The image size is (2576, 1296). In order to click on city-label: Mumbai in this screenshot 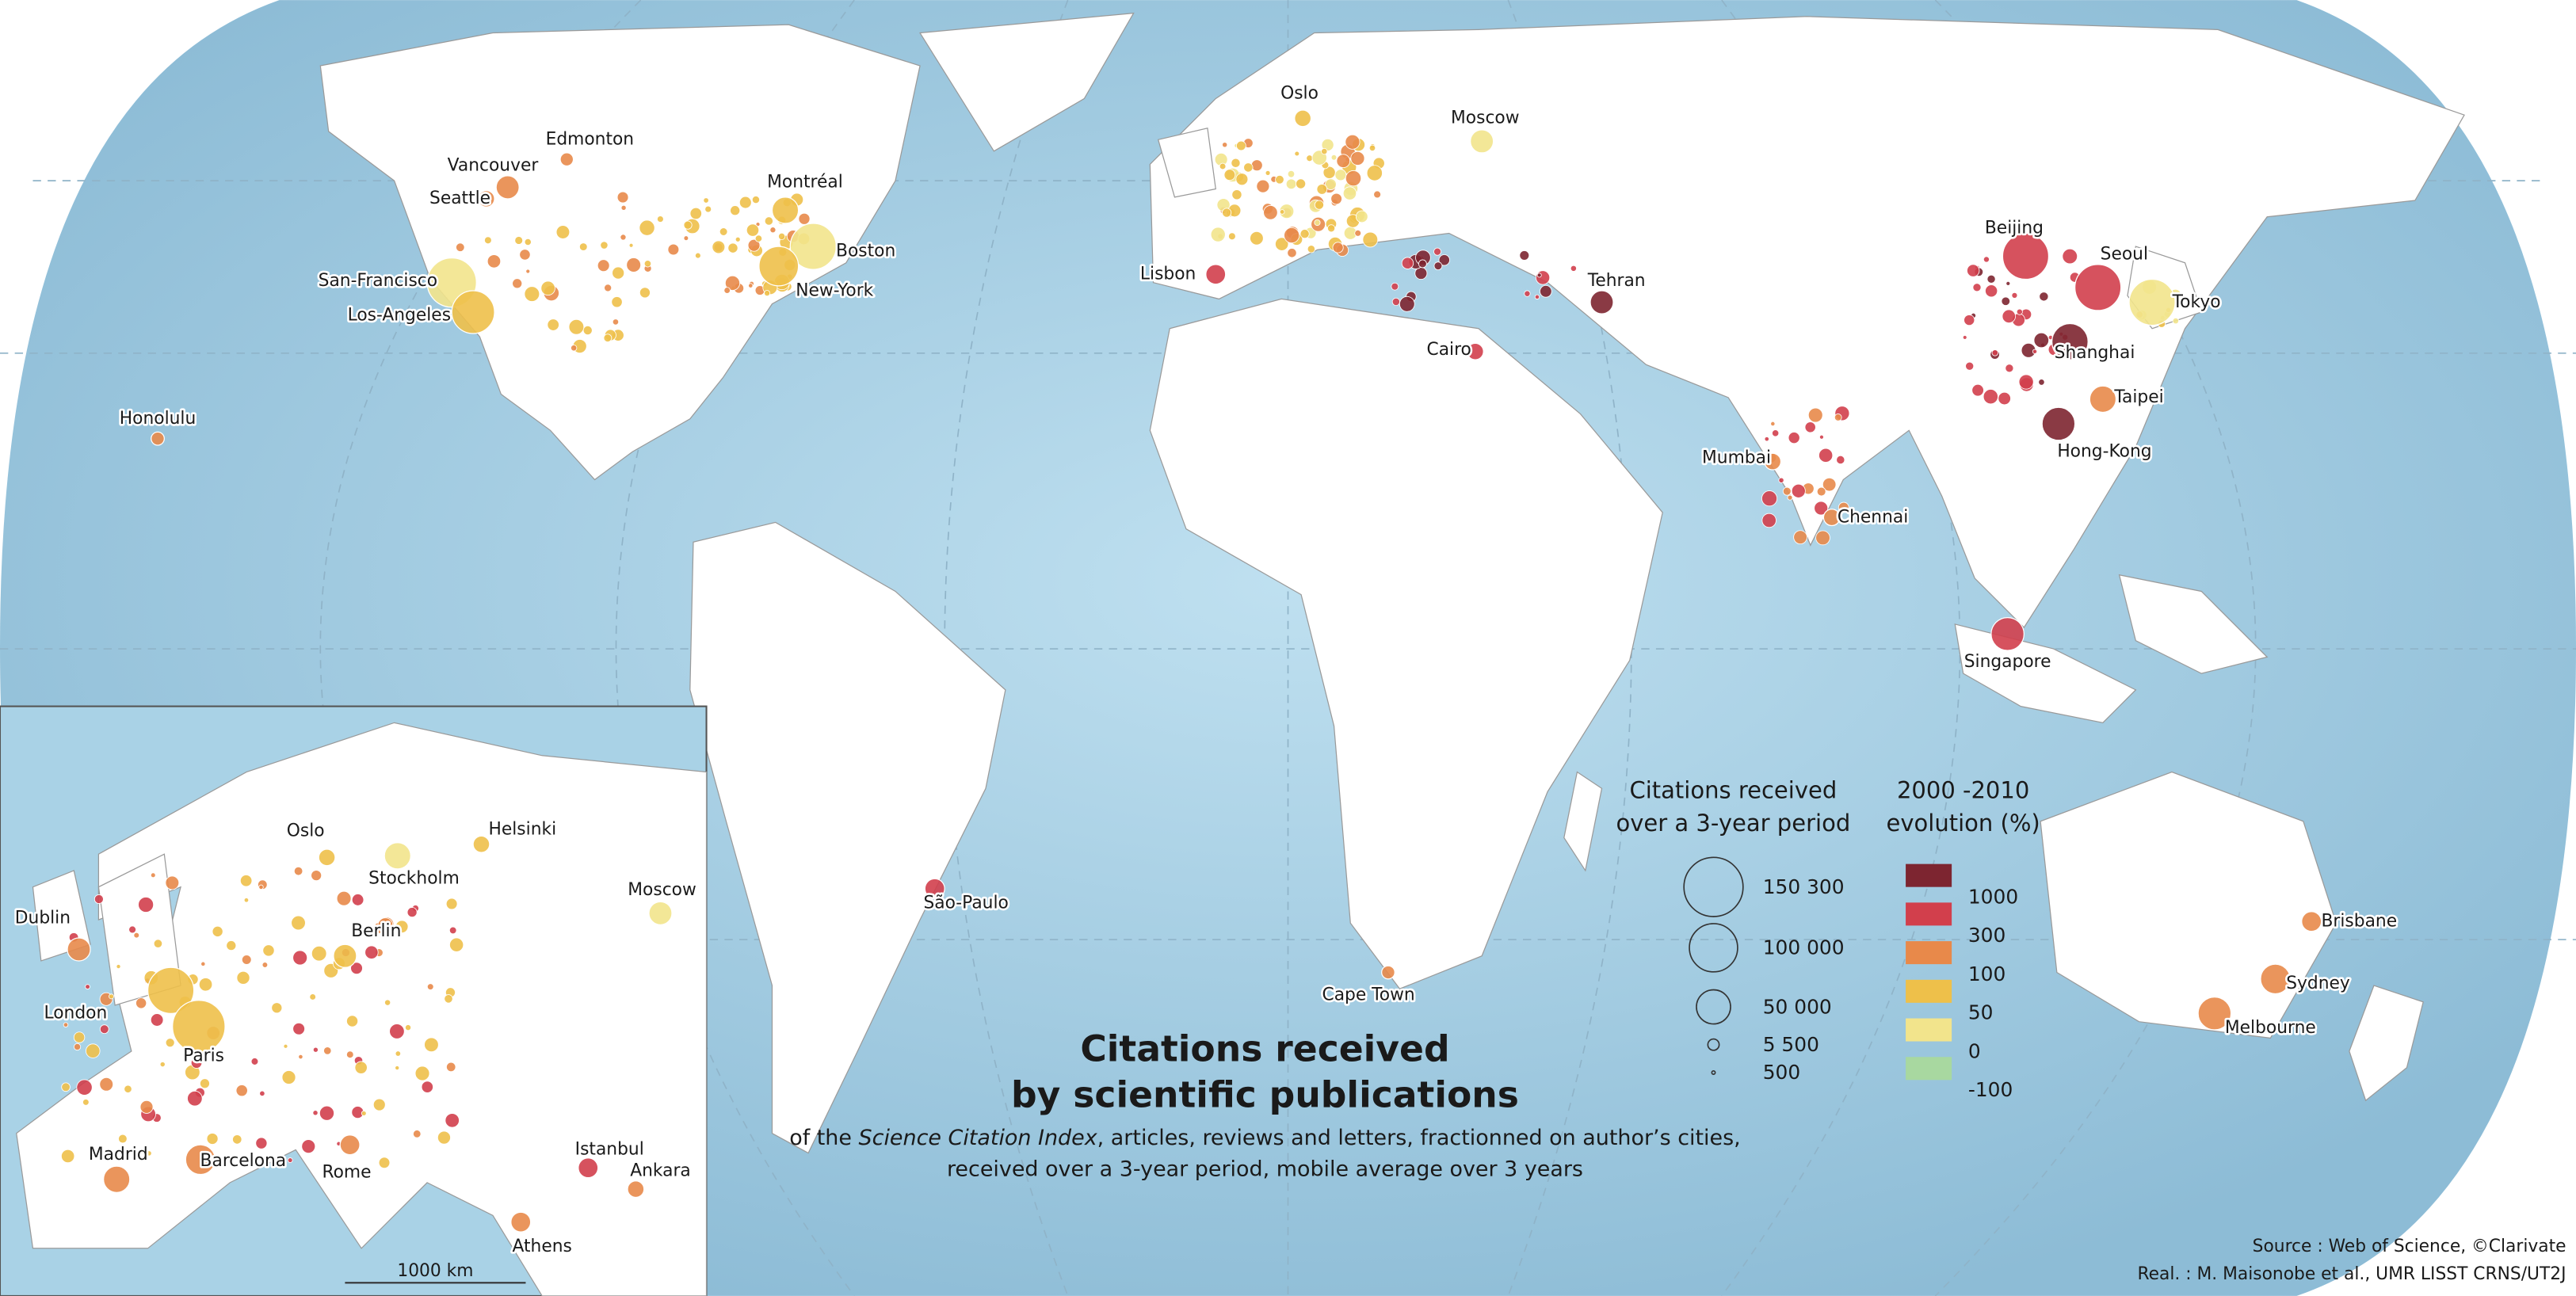, I will do `click(1736, 458)`.